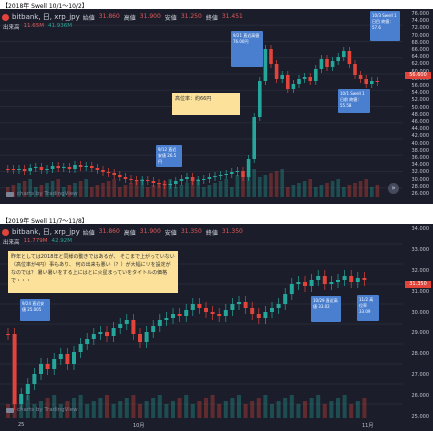 This screenshot has height=431, width=433. I want to click on chart1-caption: 【2018年 Swell 10/1～10/2】, so click(45, 6).